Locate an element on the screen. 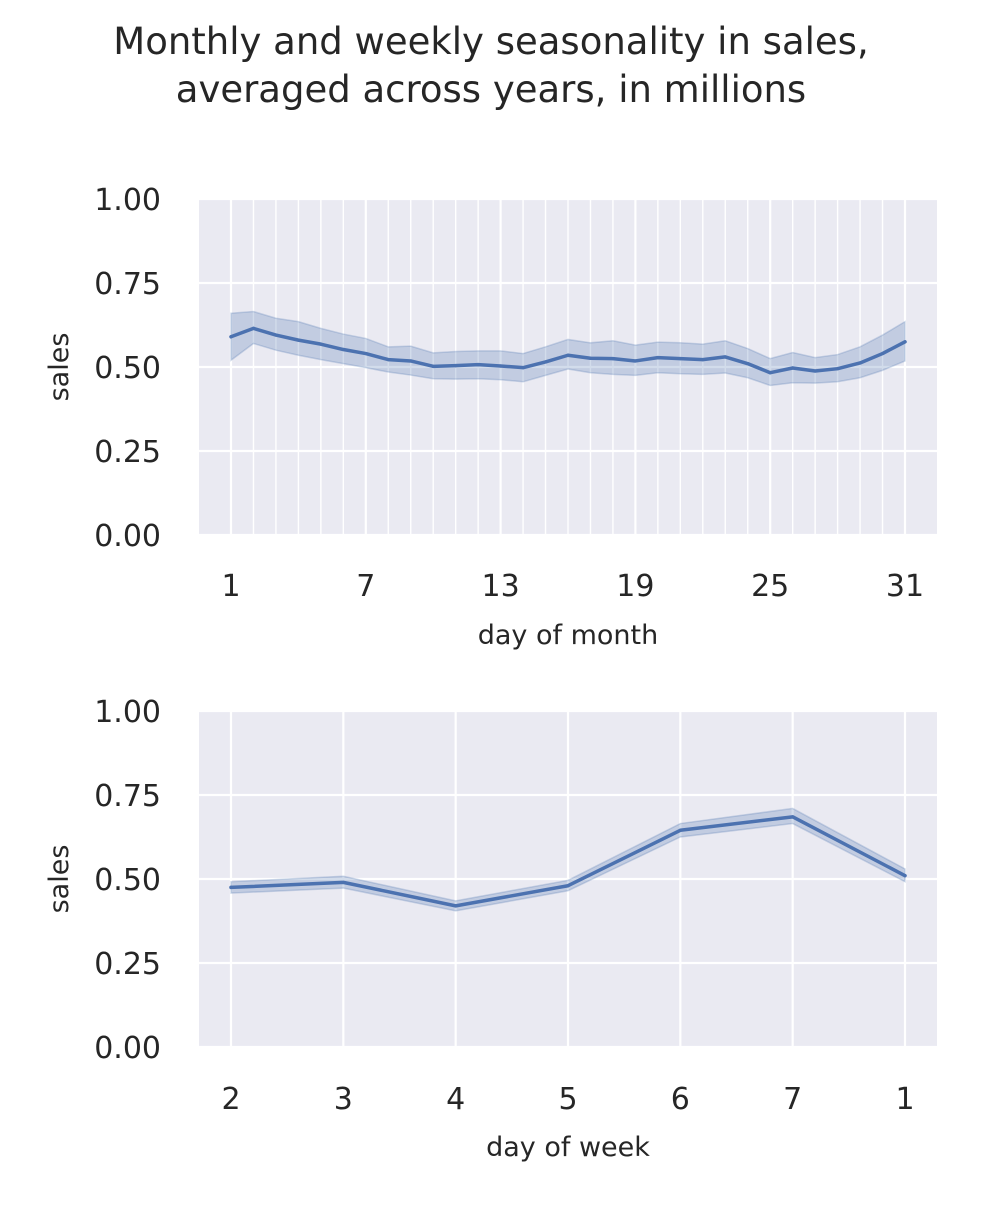 The width and height of the screenshot is (982, 1207). month-x-axis-label: day of month is located at coordinates (568, 635).